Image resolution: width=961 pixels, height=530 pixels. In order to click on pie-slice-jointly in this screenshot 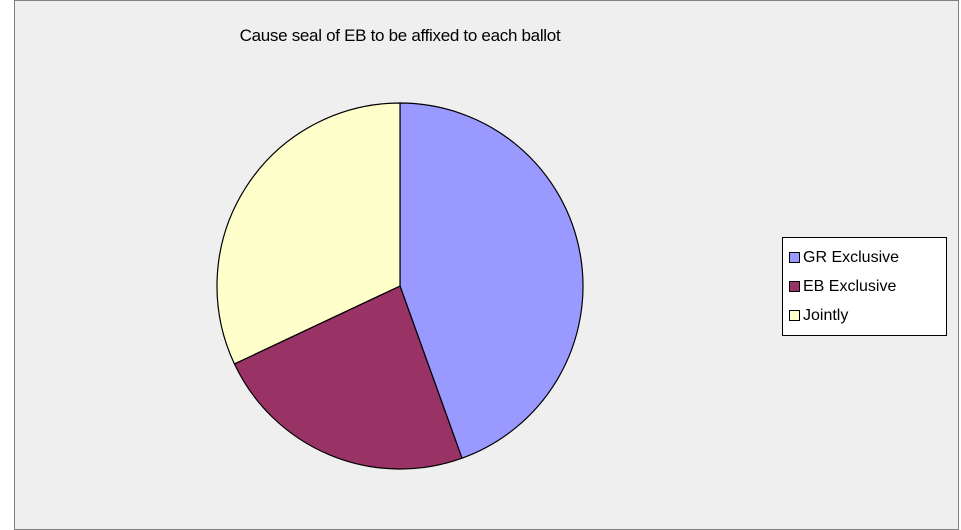, I will do `click(308, 233)`.